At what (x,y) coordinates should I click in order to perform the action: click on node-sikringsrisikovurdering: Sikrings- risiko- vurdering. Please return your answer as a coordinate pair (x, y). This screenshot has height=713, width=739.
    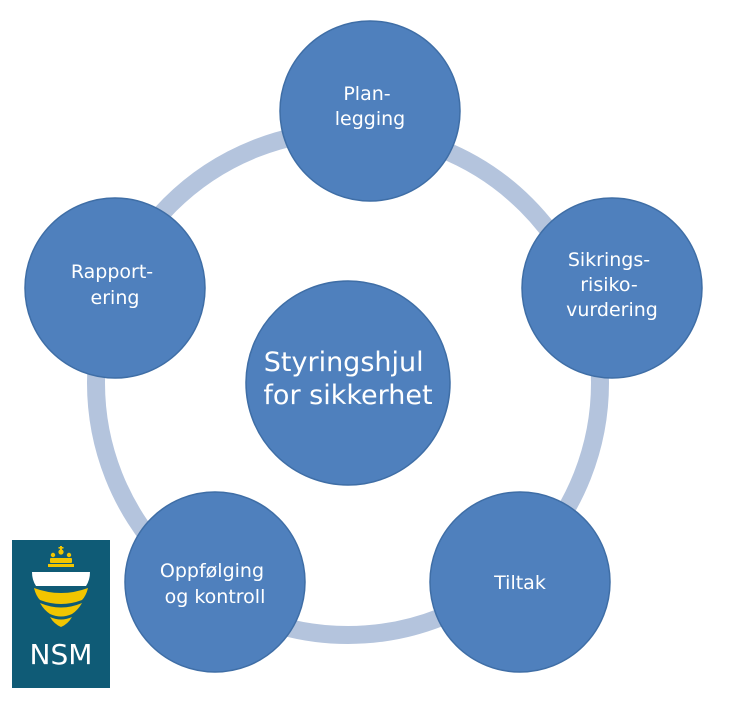
    Looking at the image, I should click on (612, 288).